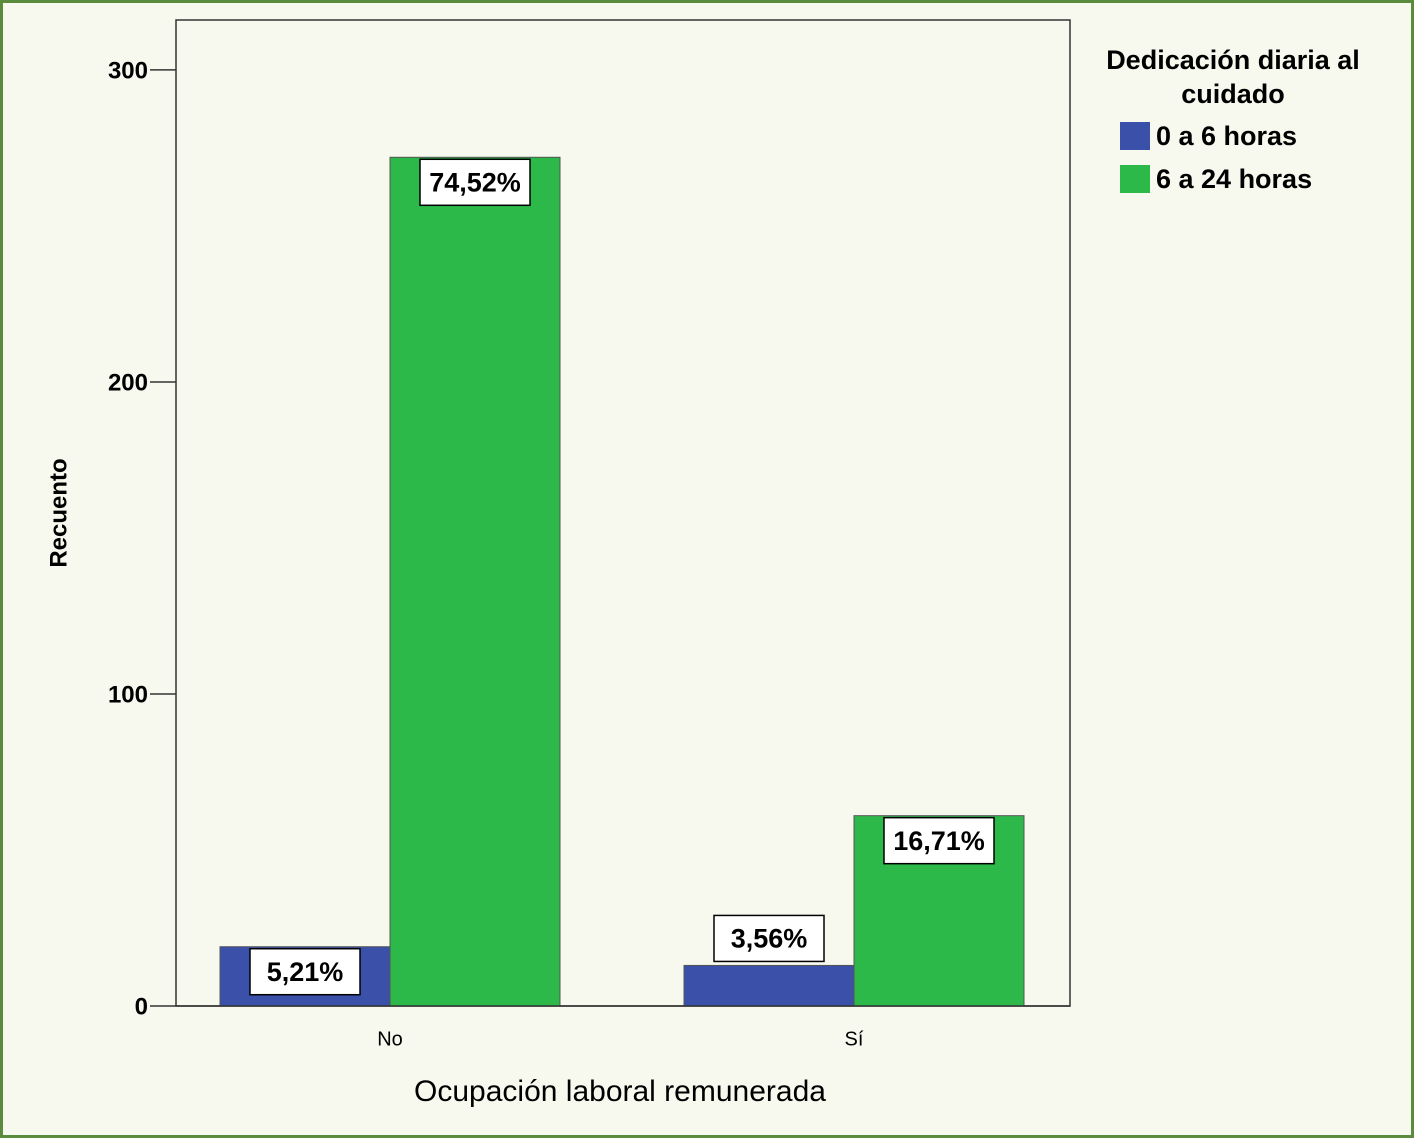 The height and width of the screenshot is (1138, 1414). Describe the element at coordinates (1226, 136) in the screenshot. I see `legend-label: 0 a 6 horas` at that location.